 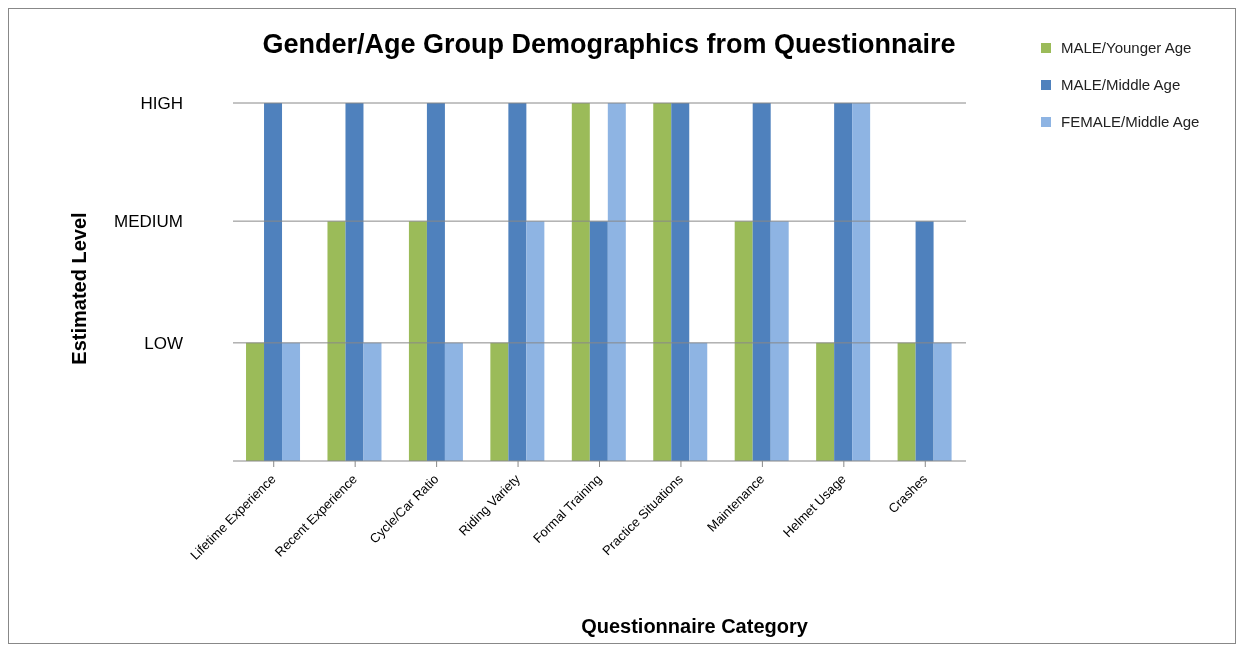 I want to click on ref-line-label: HIGH, so click(x=161, y=104).